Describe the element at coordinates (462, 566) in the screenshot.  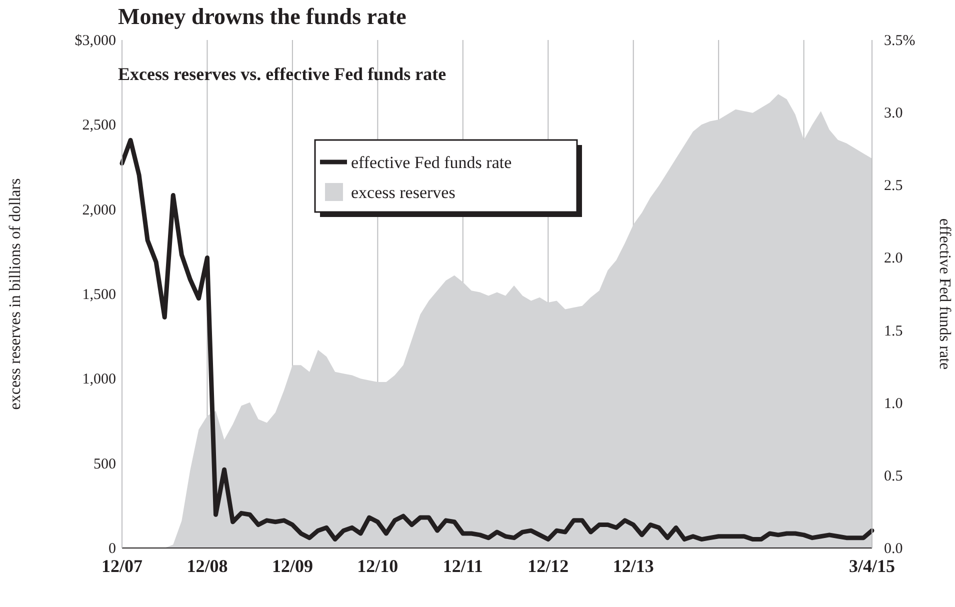
I see `x-tick-label: 12/11` at that location.